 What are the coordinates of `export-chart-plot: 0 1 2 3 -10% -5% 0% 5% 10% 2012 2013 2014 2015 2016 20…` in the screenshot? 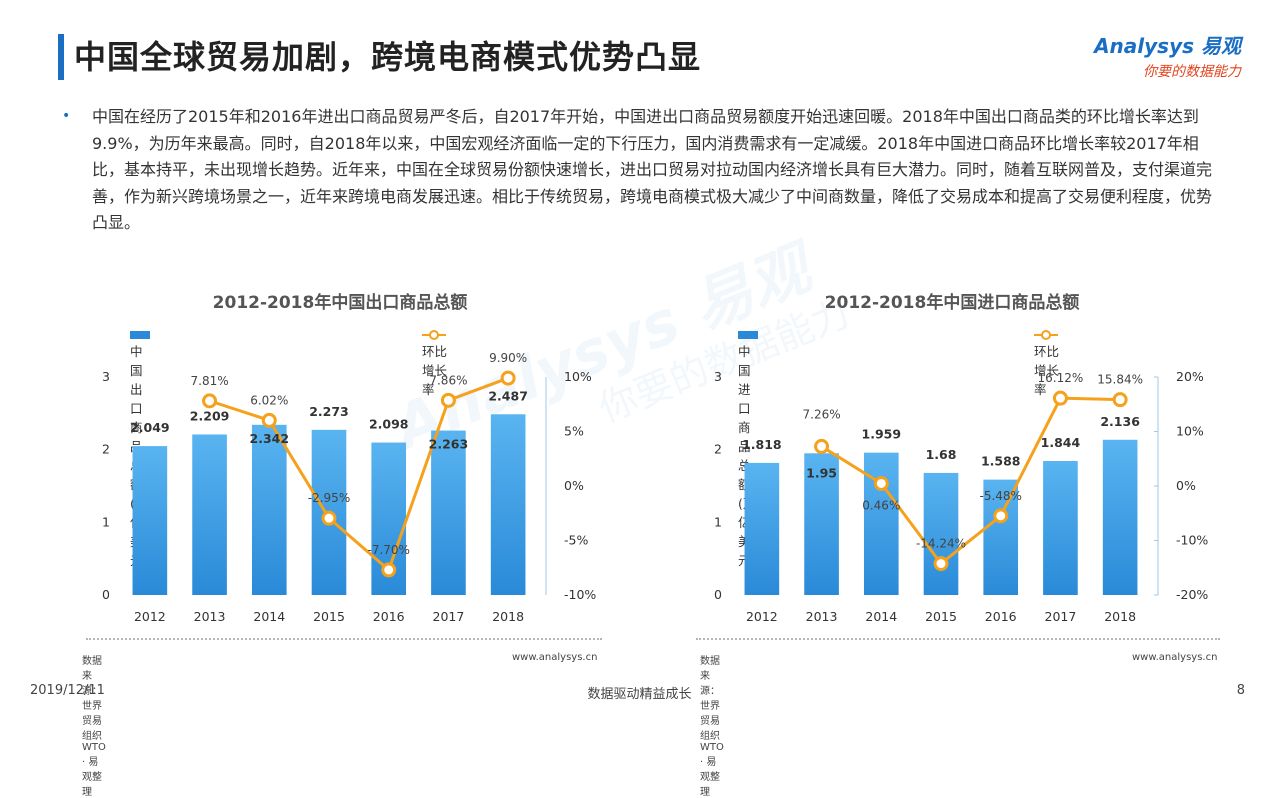 It's located at (349, 487).